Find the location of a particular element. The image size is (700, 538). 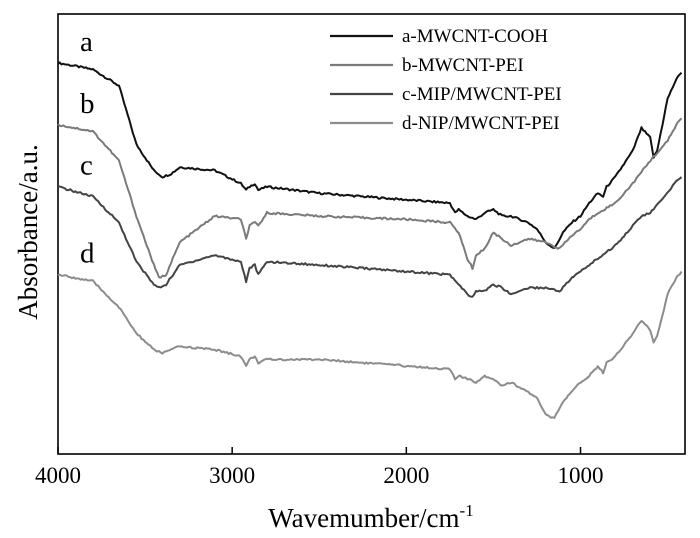

legend-entry: b-MWCNT-PEI is located at coordinates (463, 65).